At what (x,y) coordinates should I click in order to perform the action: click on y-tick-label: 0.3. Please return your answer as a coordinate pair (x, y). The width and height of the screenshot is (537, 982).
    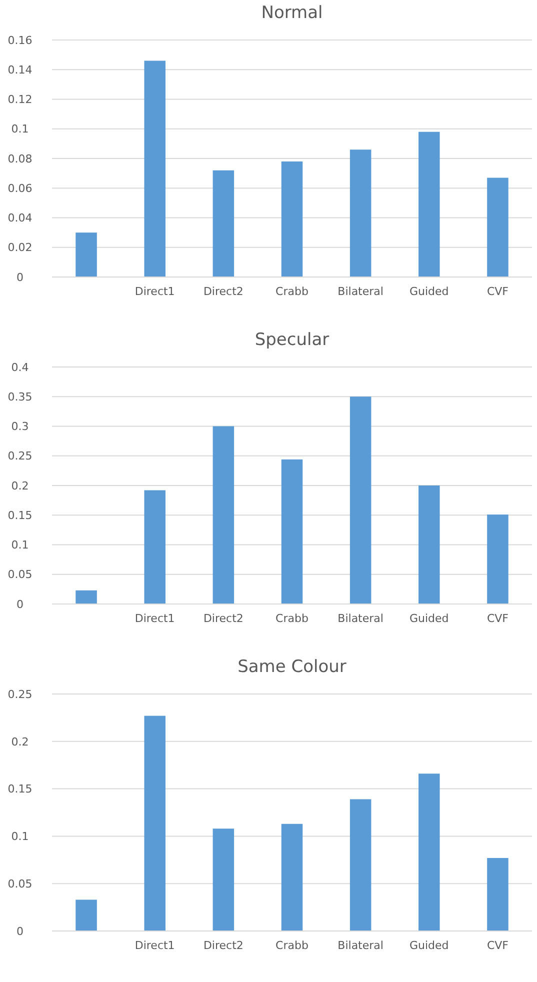
    Looking at the image, I should click on (20, 427).